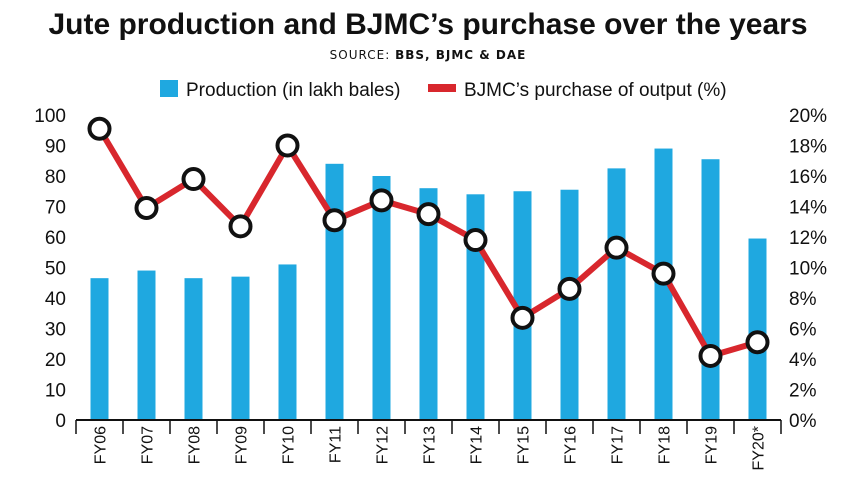 This screenshot has width=857, height=482. What do you see at coordinates (55, 177) in the screenshot?
I see `y-left-tick-label: 80` at bounding box center [55, 177].